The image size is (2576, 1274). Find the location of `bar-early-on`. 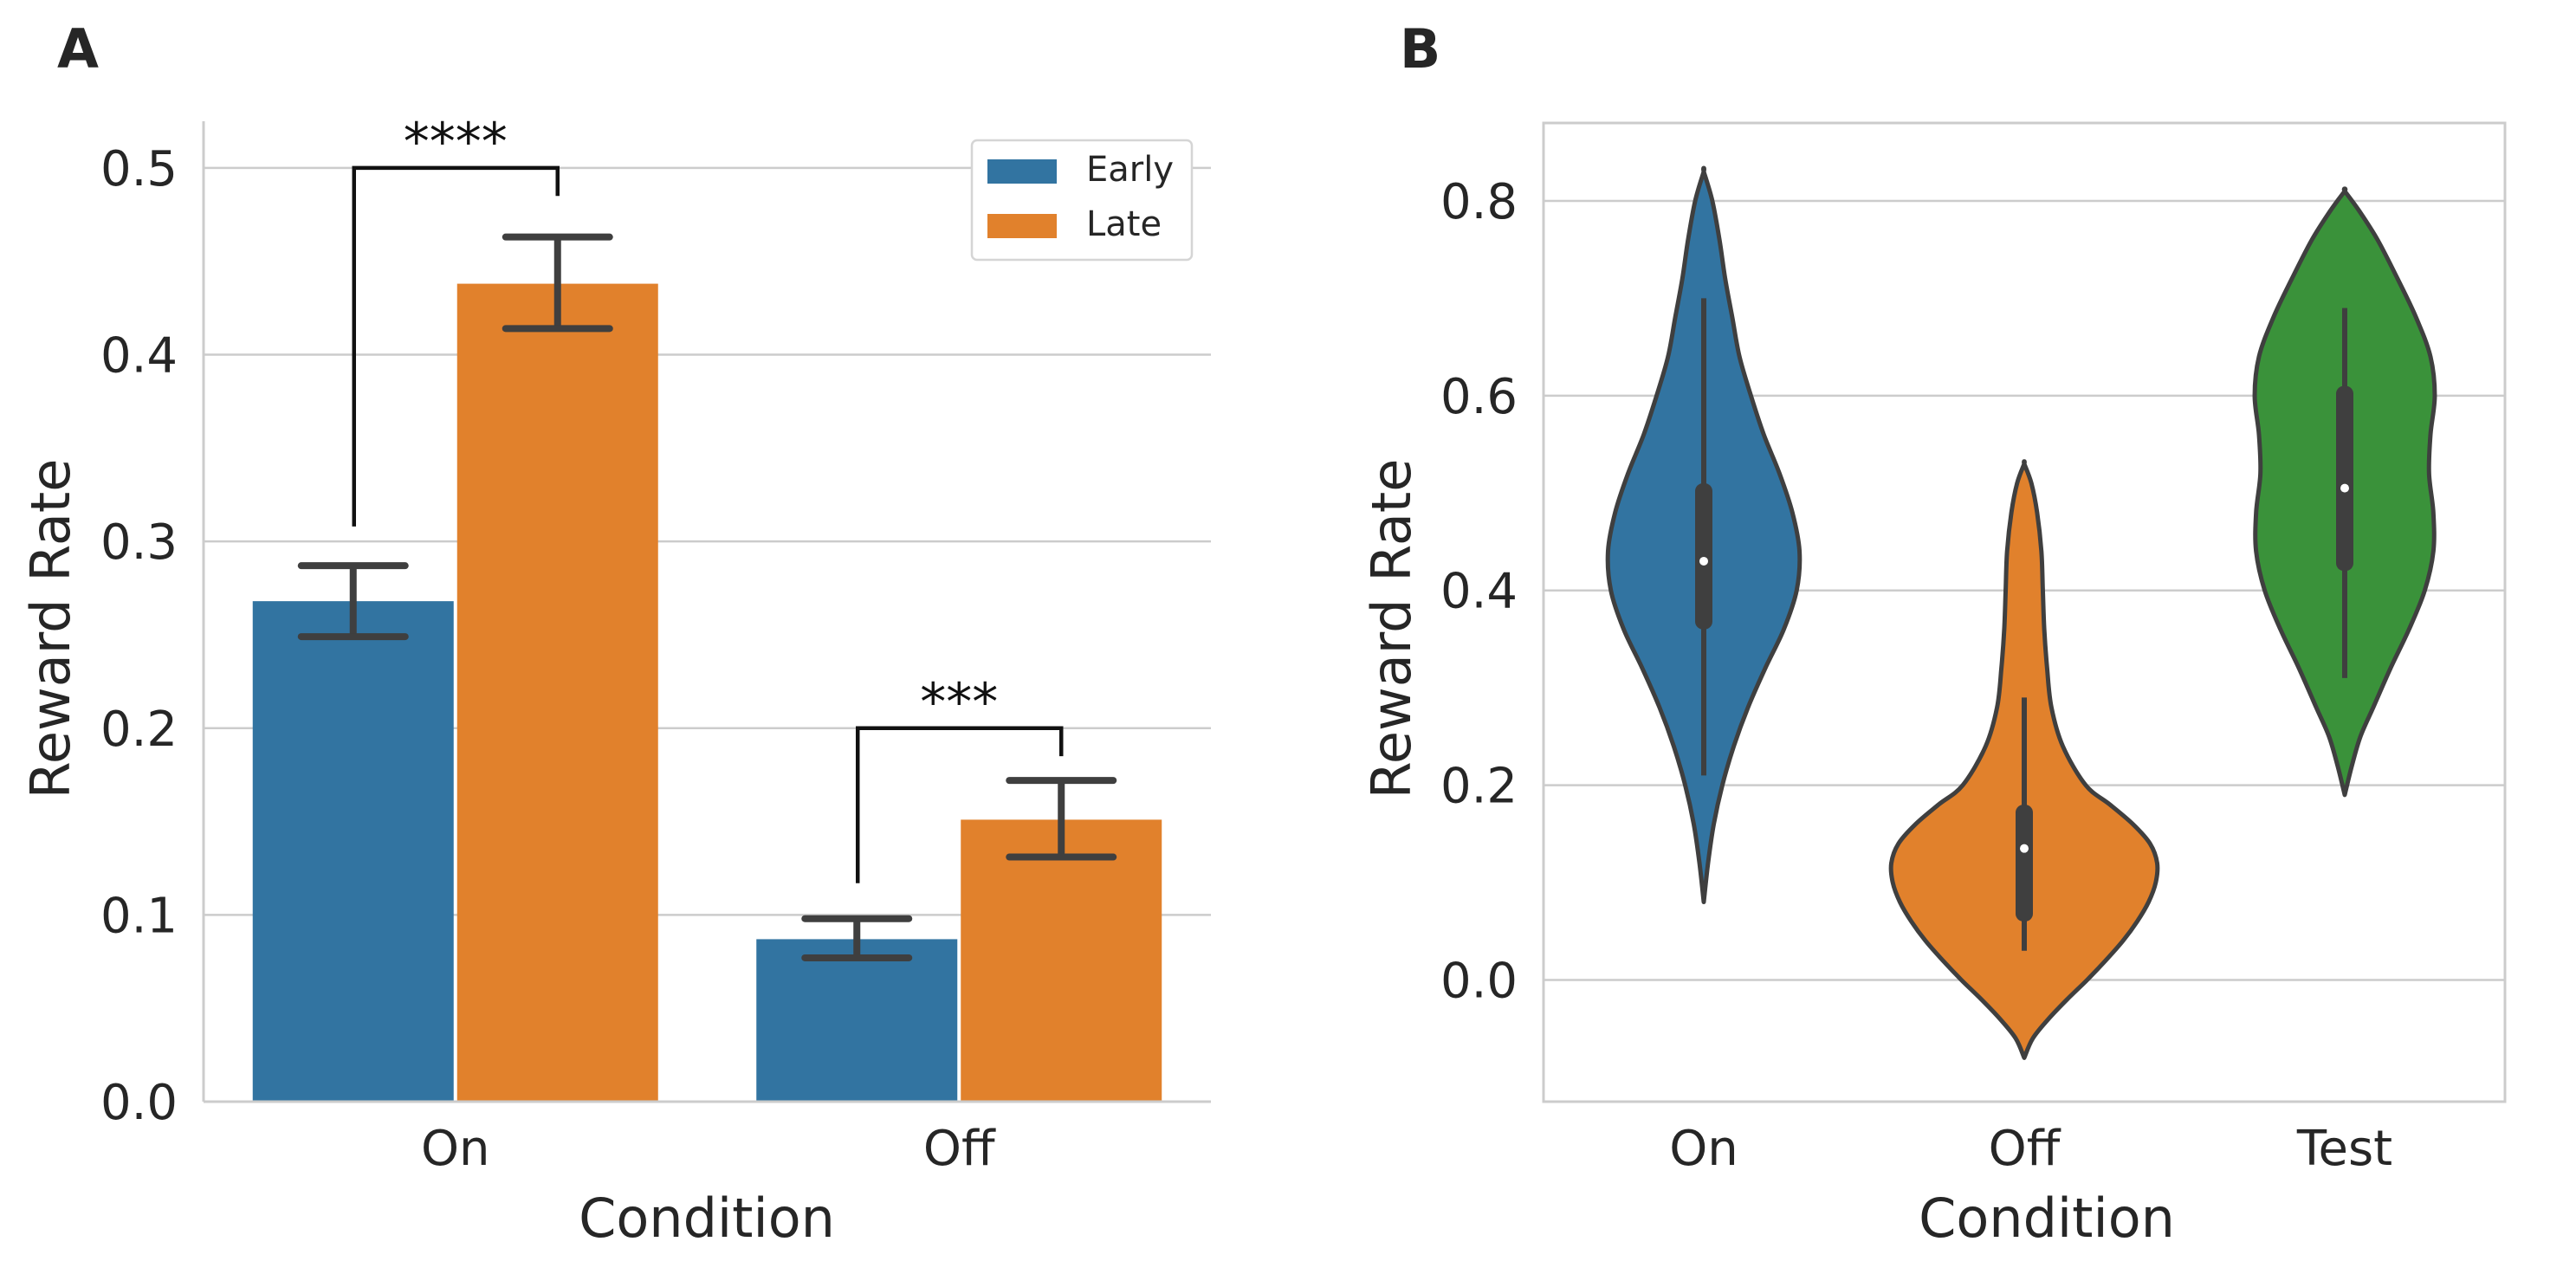

bar-early-on is located at coordinates (353, 851).